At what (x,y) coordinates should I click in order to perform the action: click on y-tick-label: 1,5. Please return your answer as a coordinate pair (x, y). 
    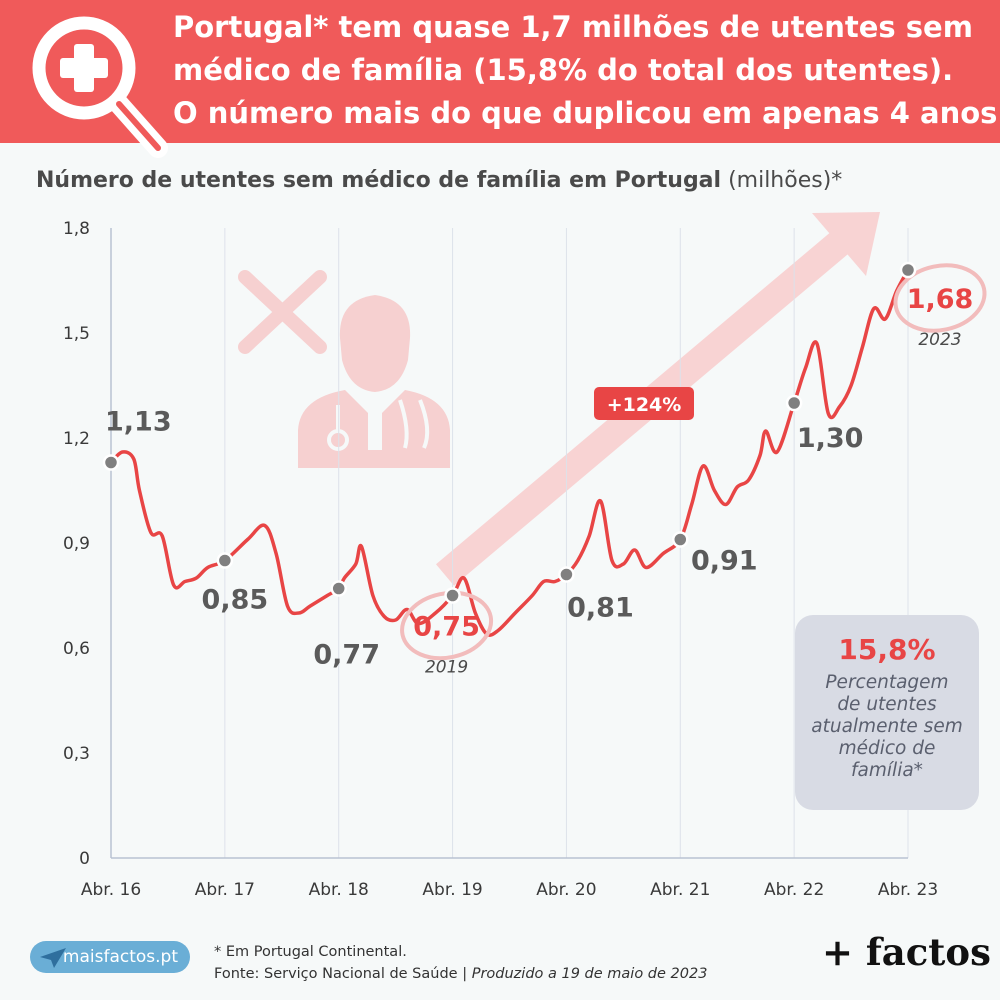
    Looking at the image, I should click on (76, 334).